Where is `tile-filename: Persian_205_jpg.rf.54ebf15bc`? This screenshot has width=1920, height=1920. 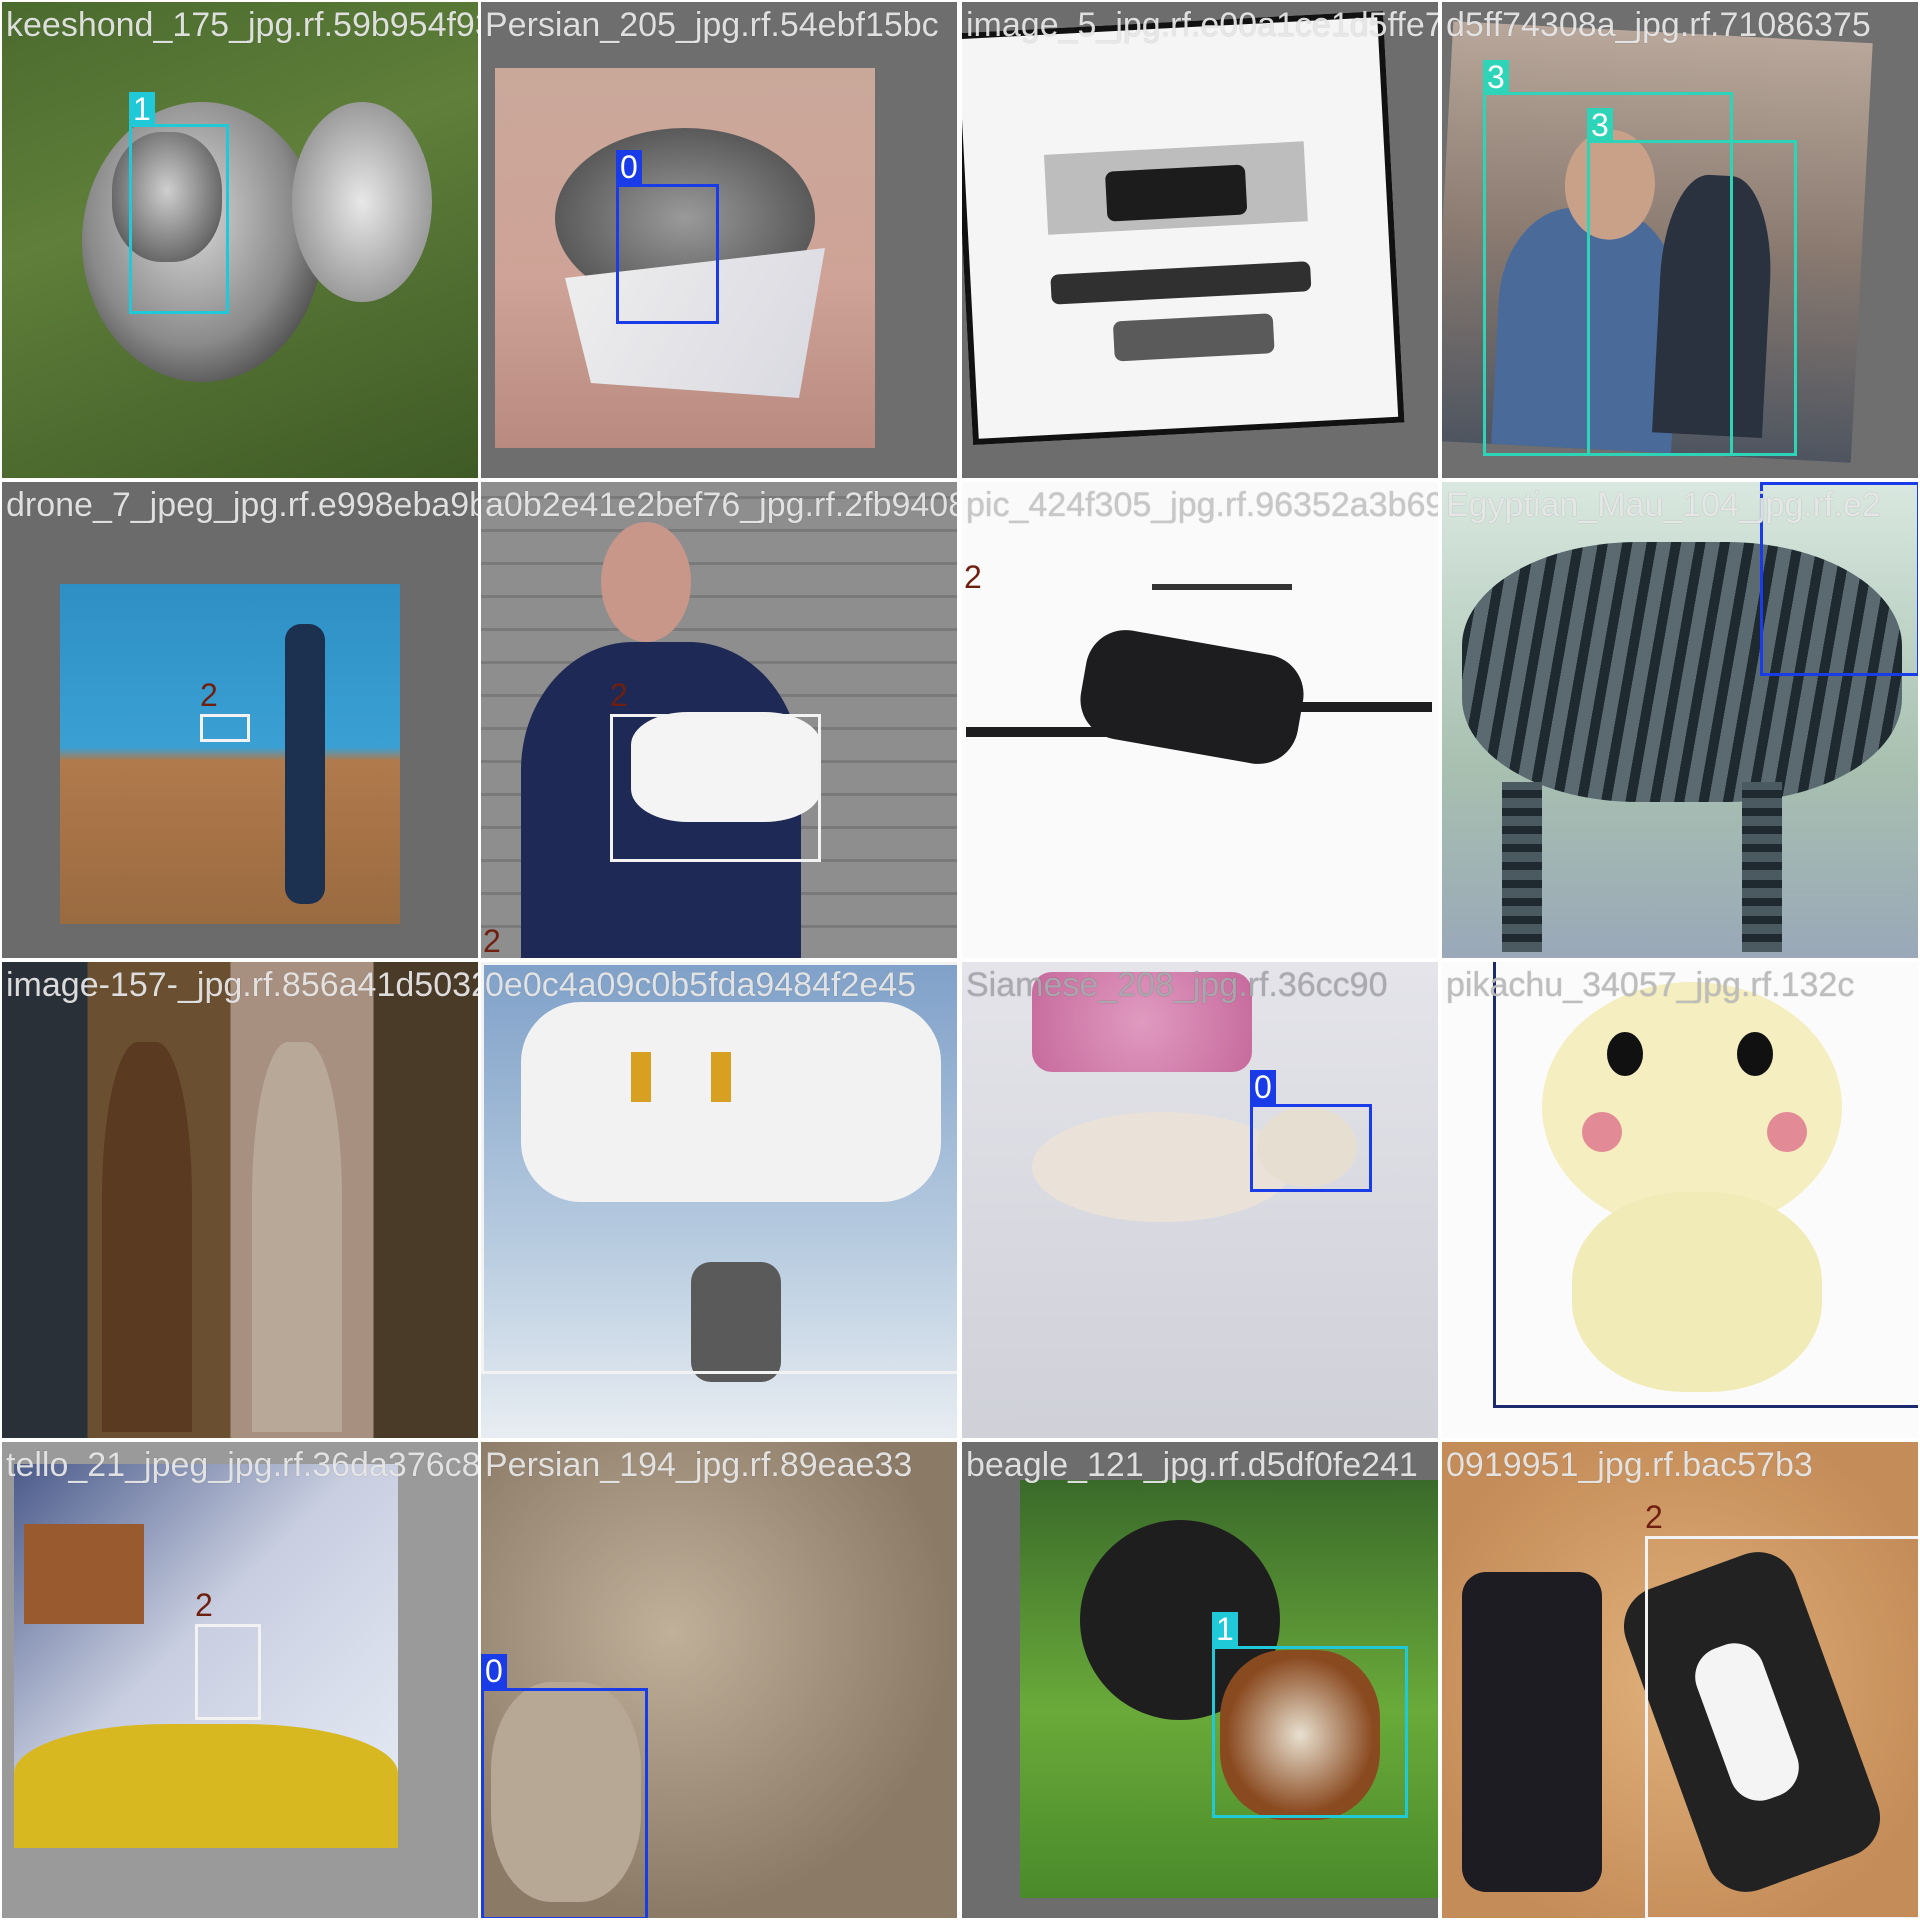 tile-filename: Persian_205_jpg.rf.54ebf15bc is located at coordinates (712, 25).